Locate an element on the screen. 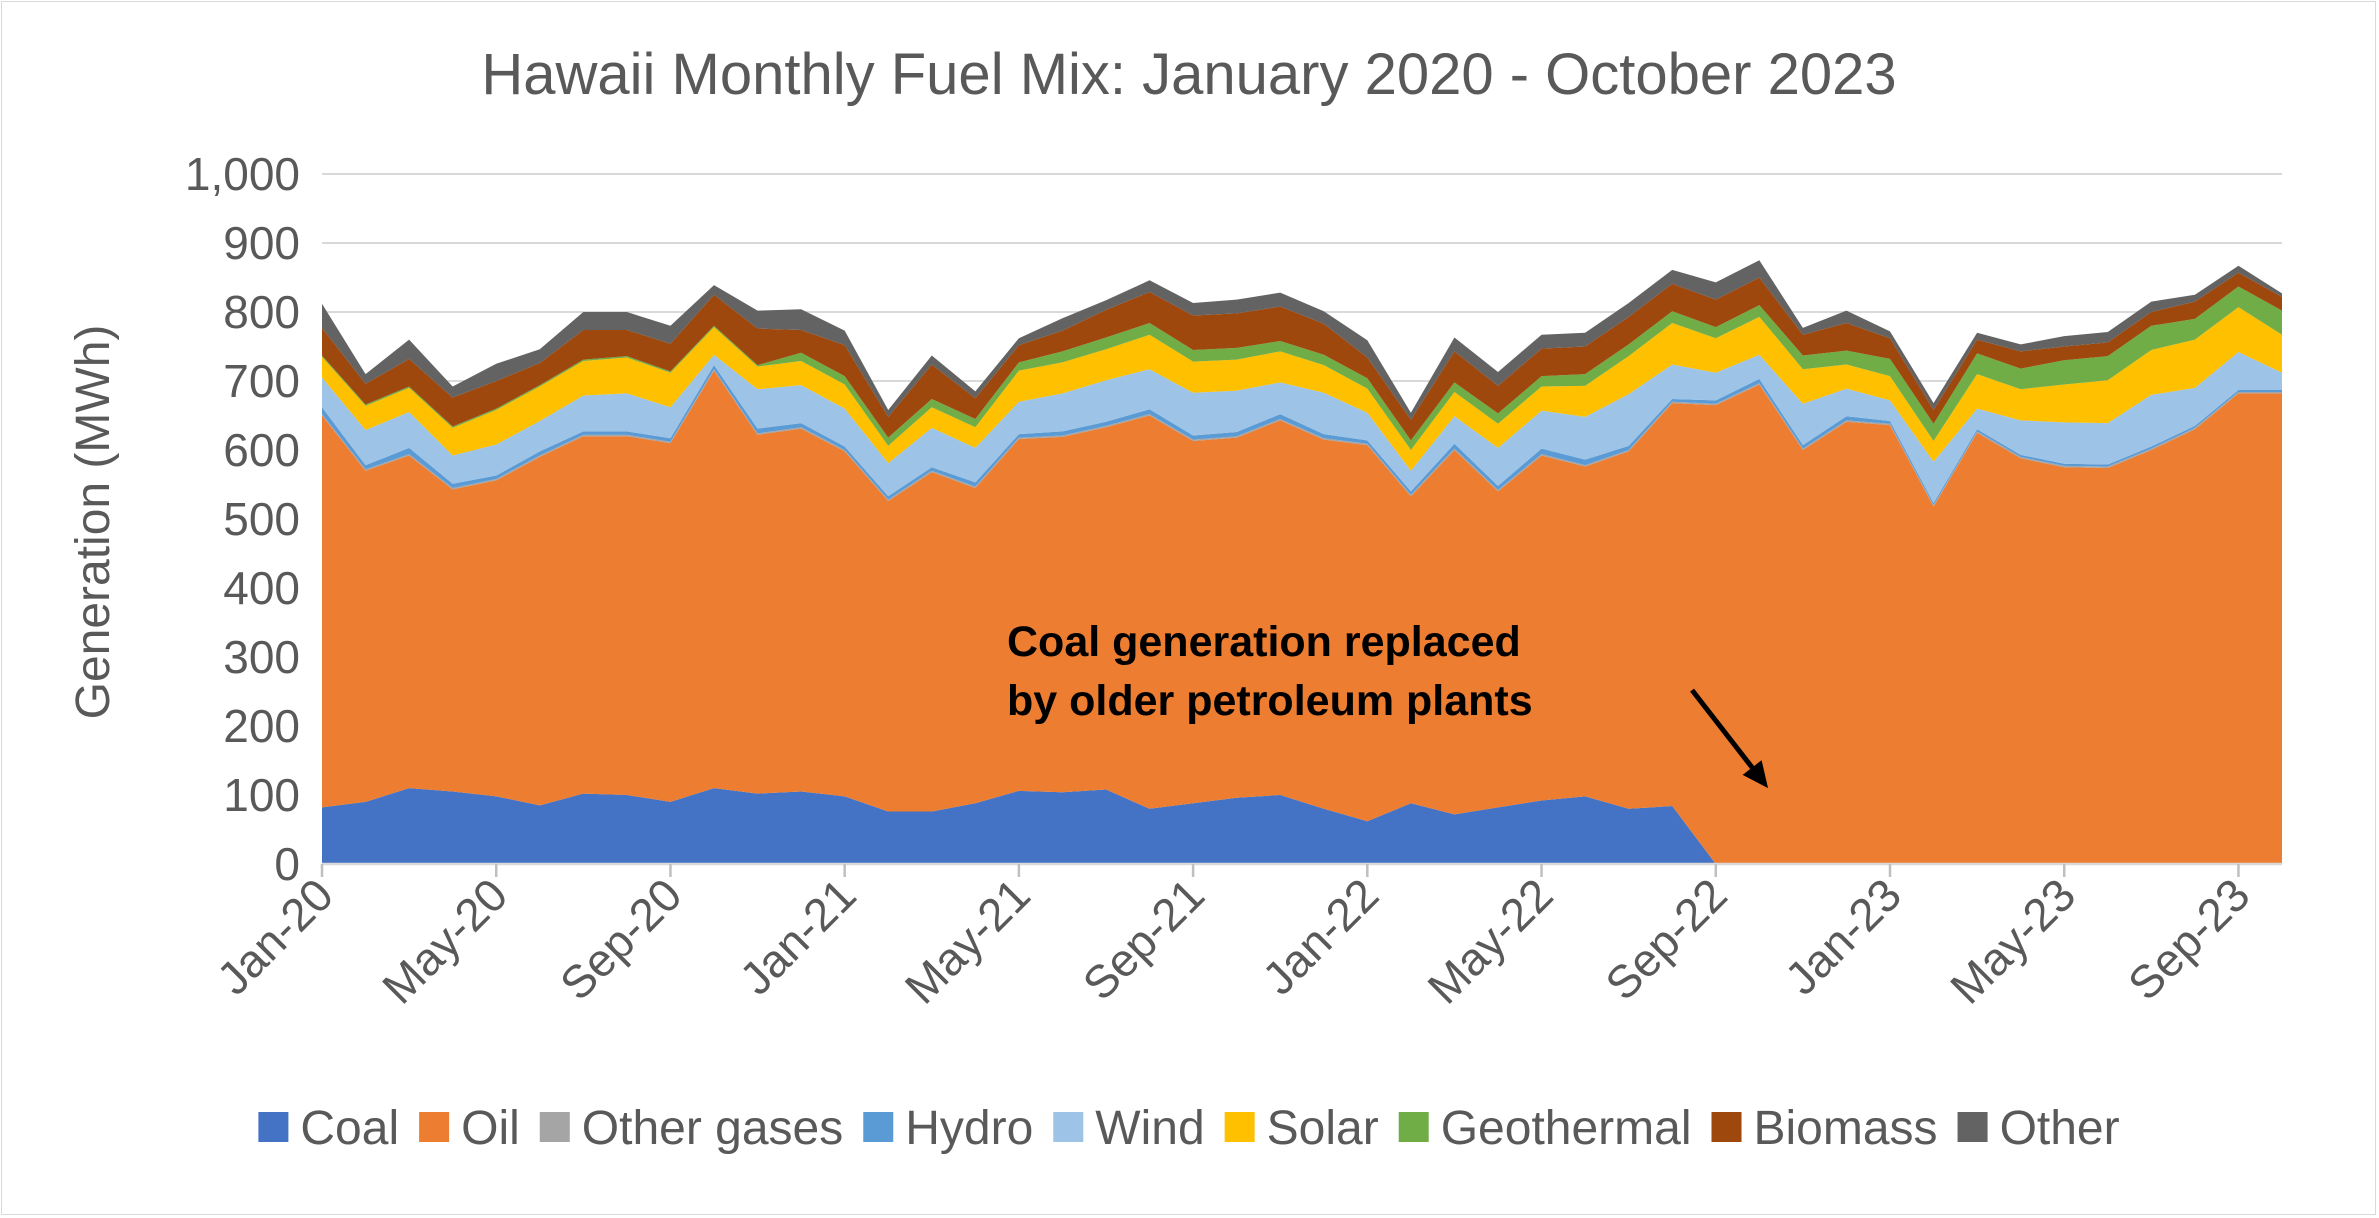 This screenshot has width=2379, height=1218. legend-swatch-wind is located at coordinates (1068, 1127).